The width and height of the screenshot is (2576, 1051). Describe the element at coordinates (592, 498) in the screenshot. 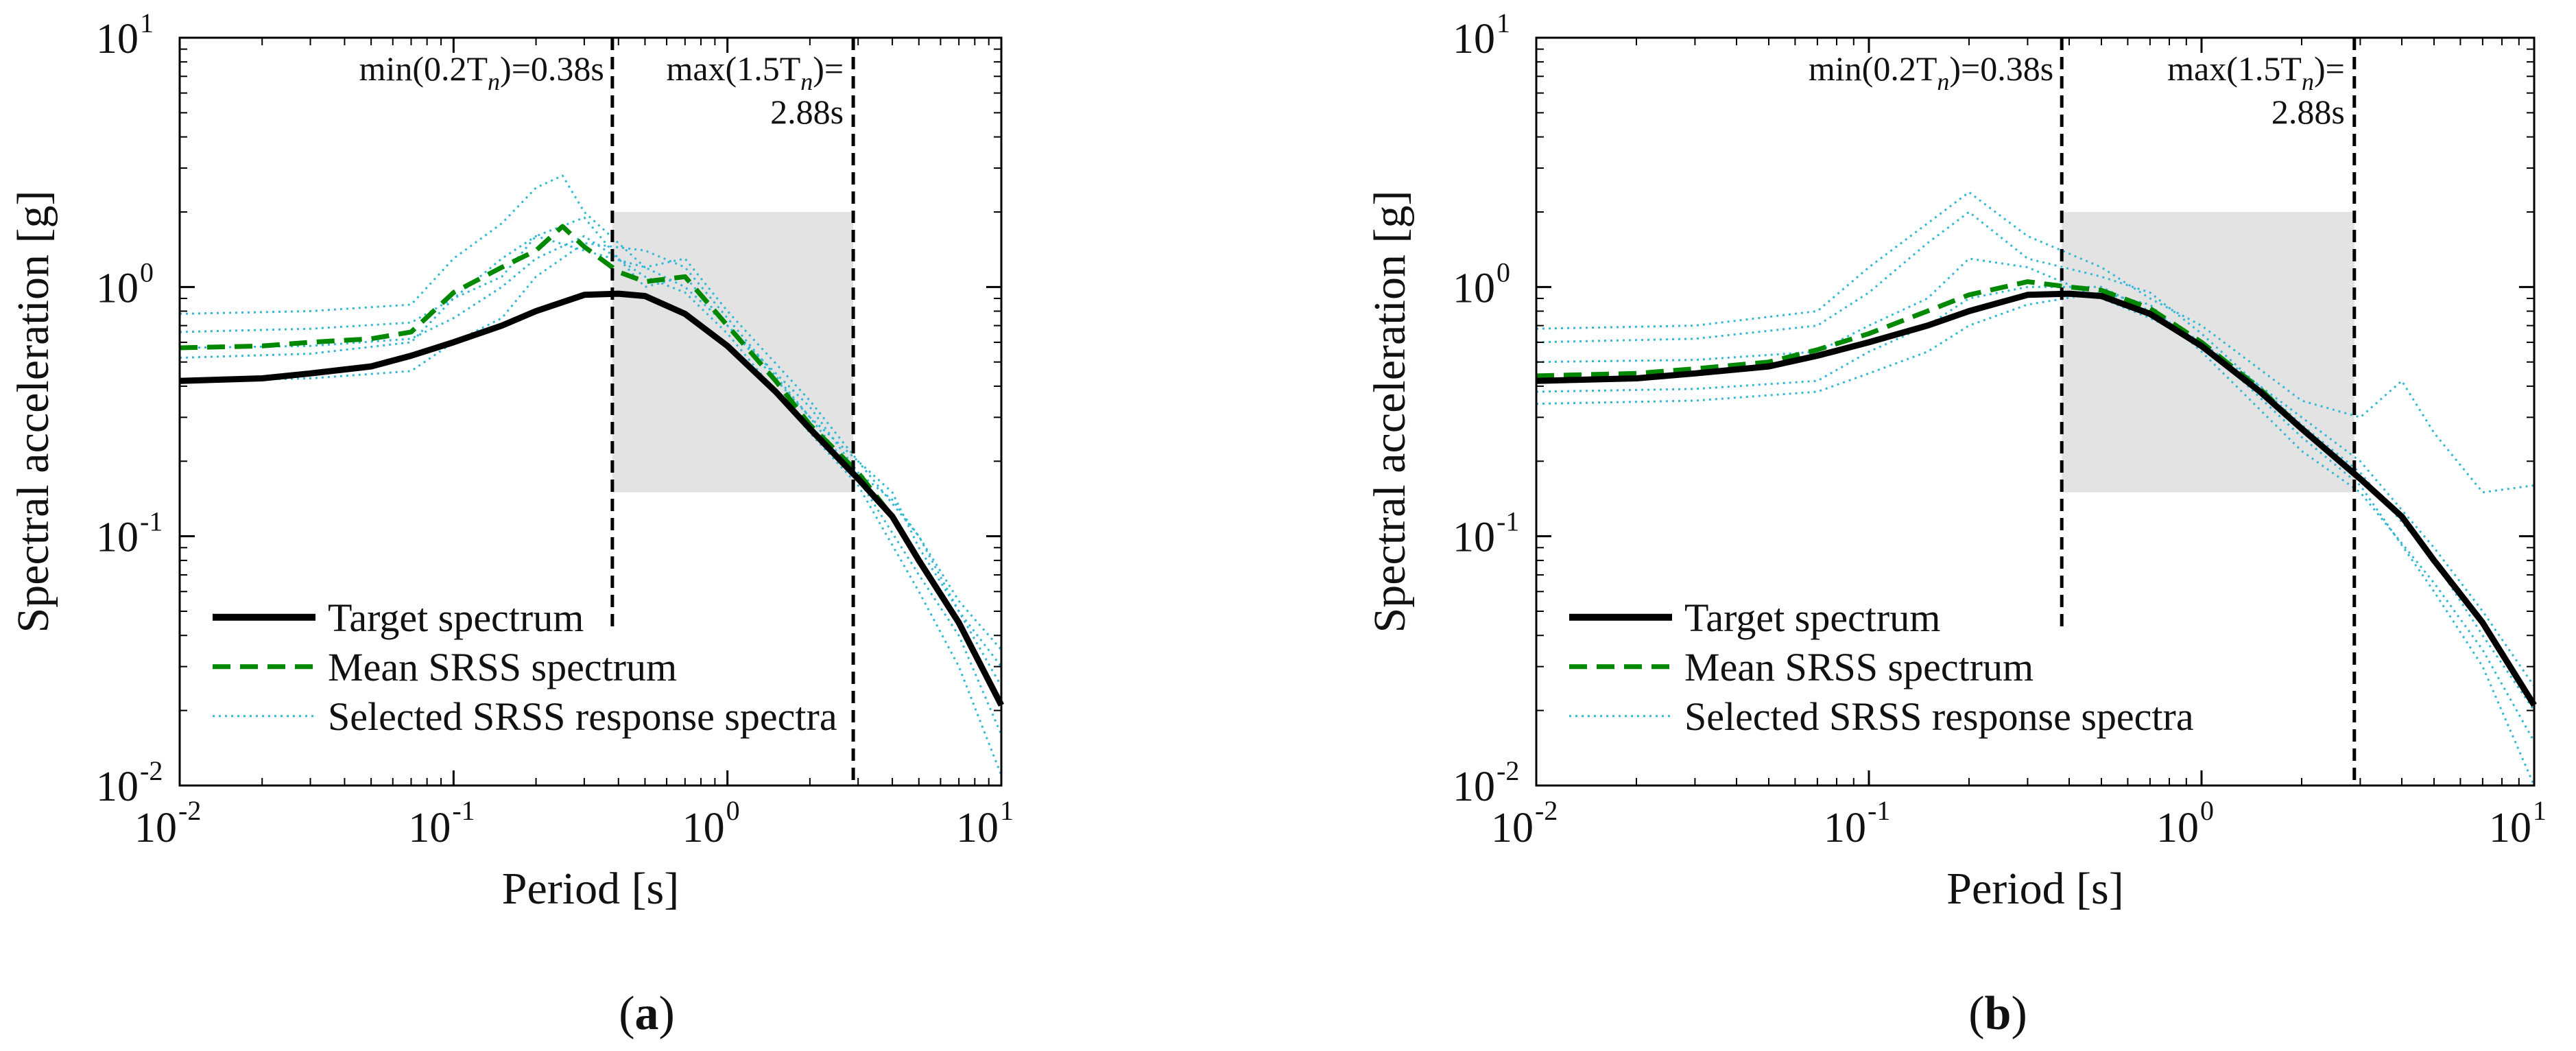

I see `series-target-spectrum` at that location.